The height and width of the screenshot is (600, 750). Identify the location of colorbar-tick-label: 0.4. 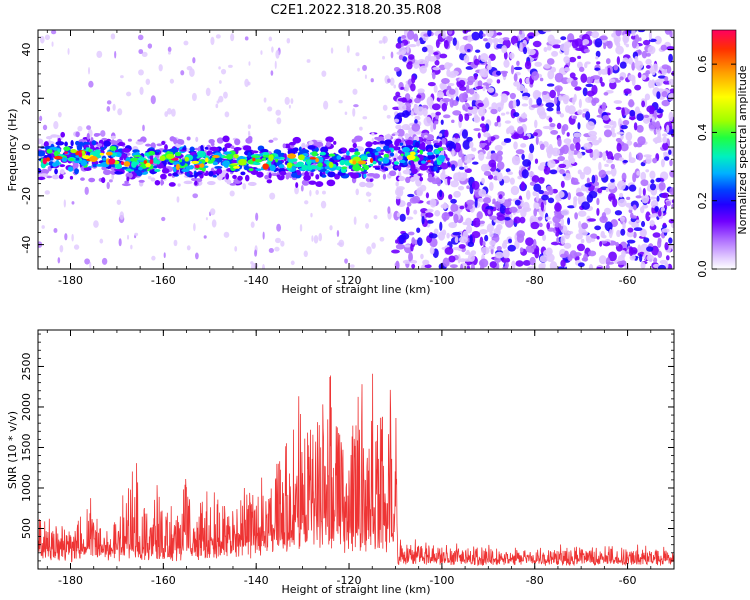
(702, 133).